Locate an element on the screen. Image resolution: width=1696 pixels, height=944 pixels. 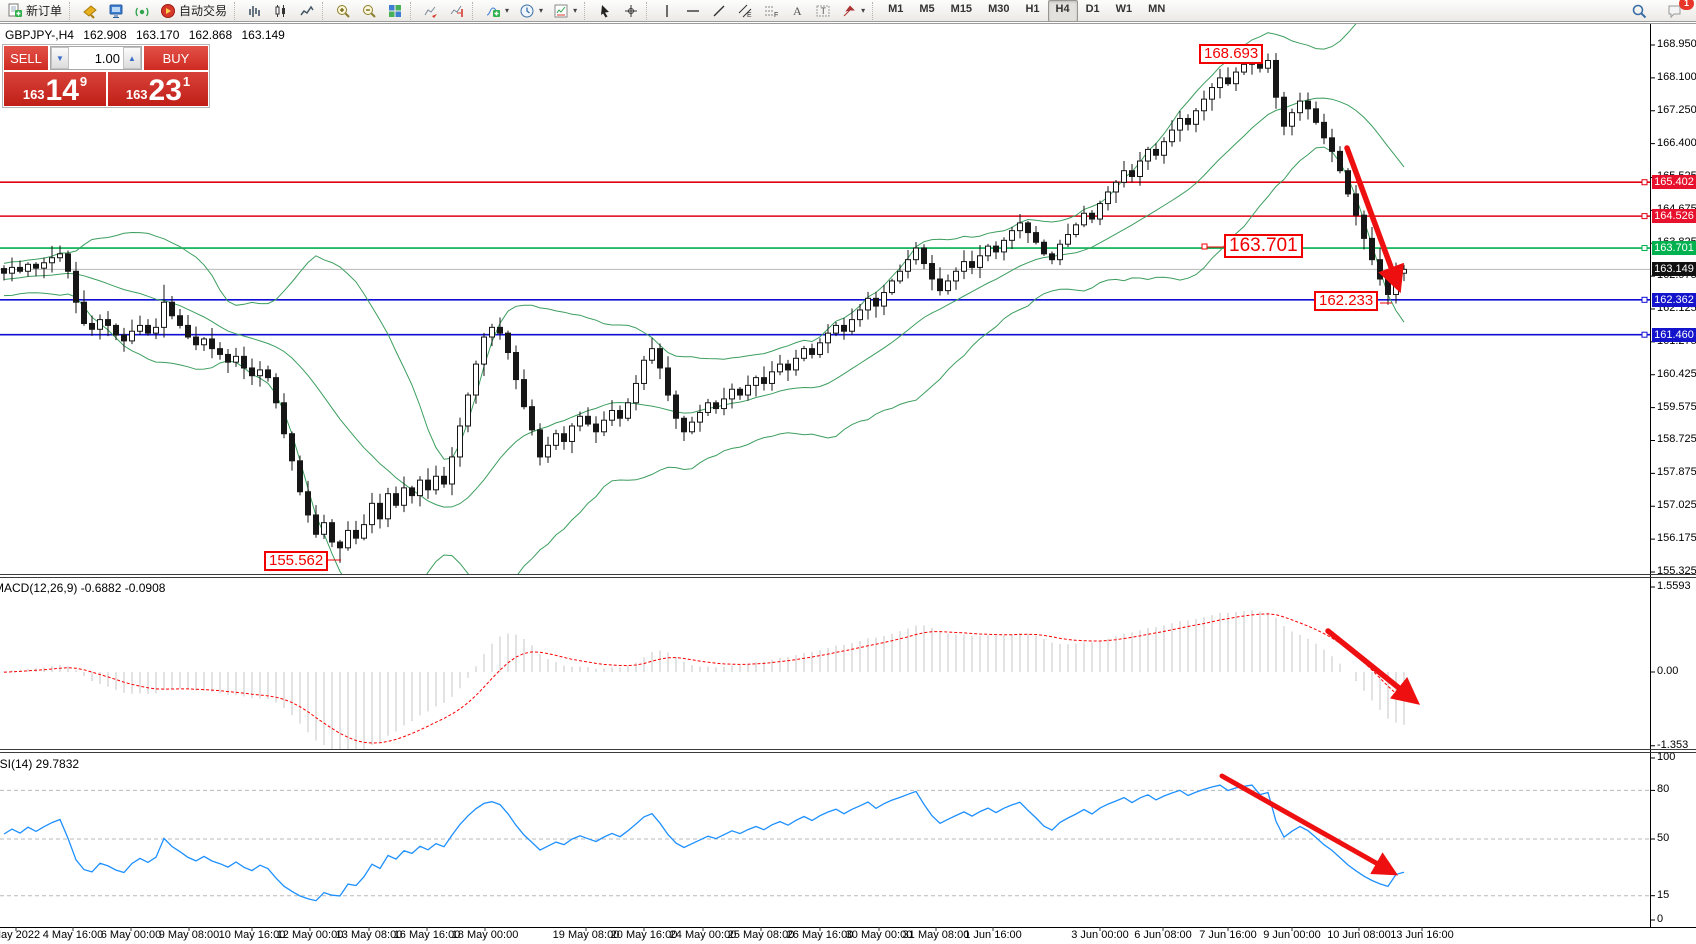
one-click-trading-panel: SELL ▼ ▲ BUY 163 14 9 163 23 1 is located at coordinates (106, 76).